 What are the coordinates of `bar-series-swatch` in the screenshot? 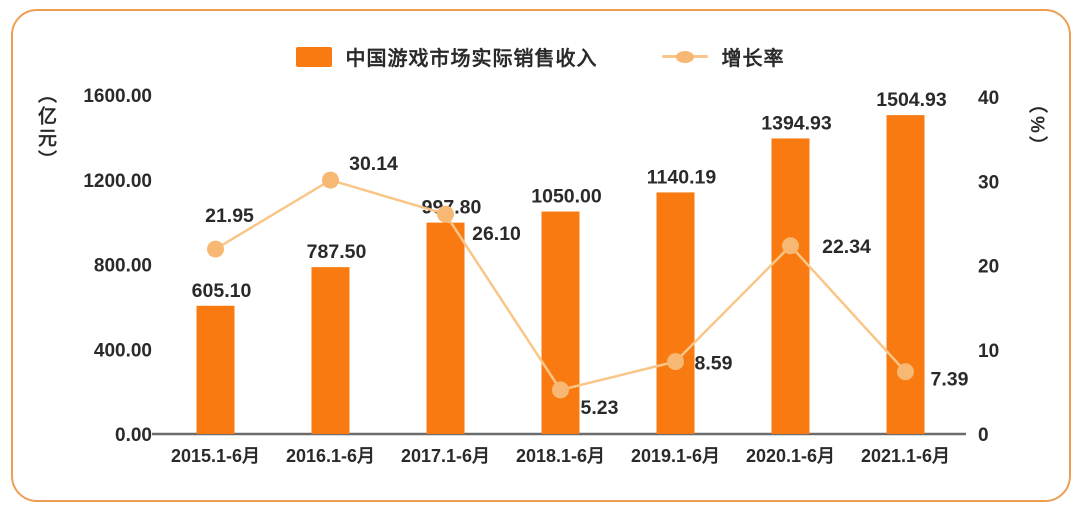 It's located at (313, 56).